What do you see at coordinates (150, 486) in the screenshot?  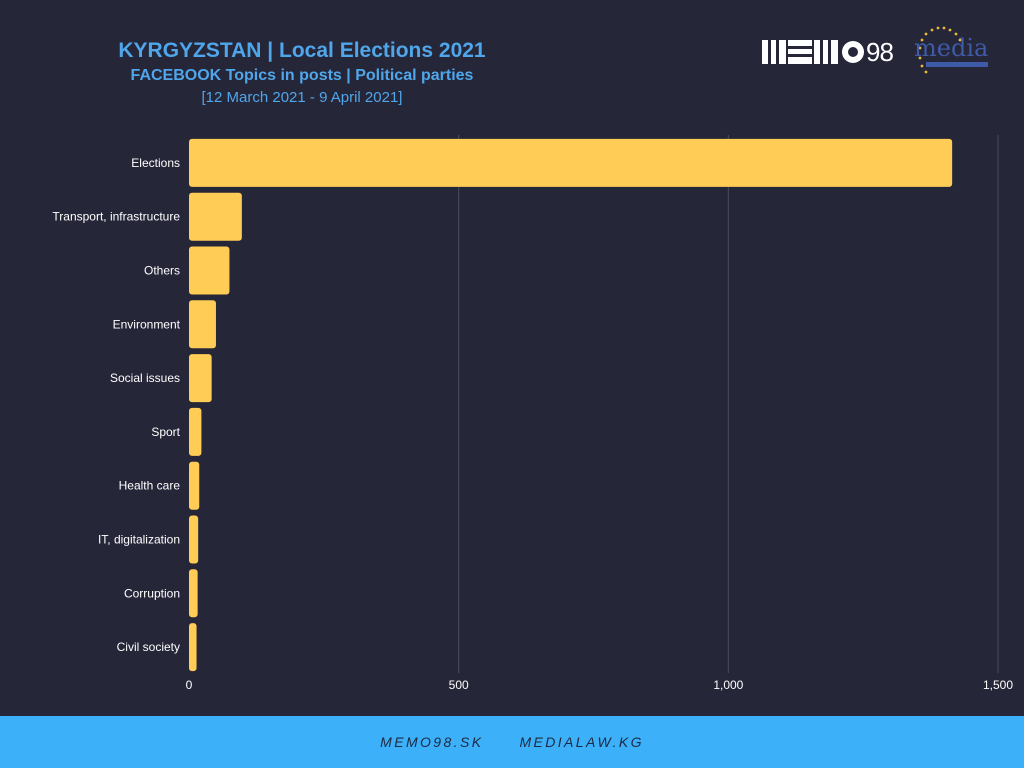 I see `category-label: Health care` at bounding box center [150, 486].